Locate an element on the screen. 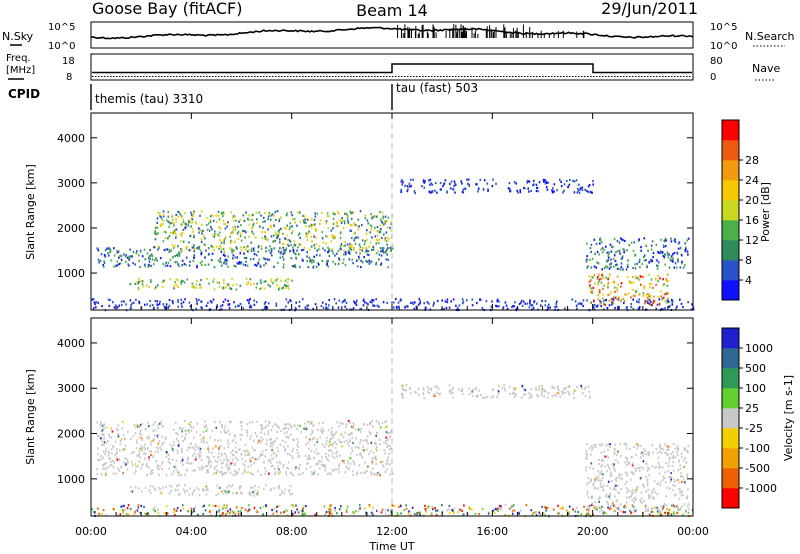 This screenshot has height=554, width=800. velocity-y-tick-label: 2000 is located at coordinates (71, 434).